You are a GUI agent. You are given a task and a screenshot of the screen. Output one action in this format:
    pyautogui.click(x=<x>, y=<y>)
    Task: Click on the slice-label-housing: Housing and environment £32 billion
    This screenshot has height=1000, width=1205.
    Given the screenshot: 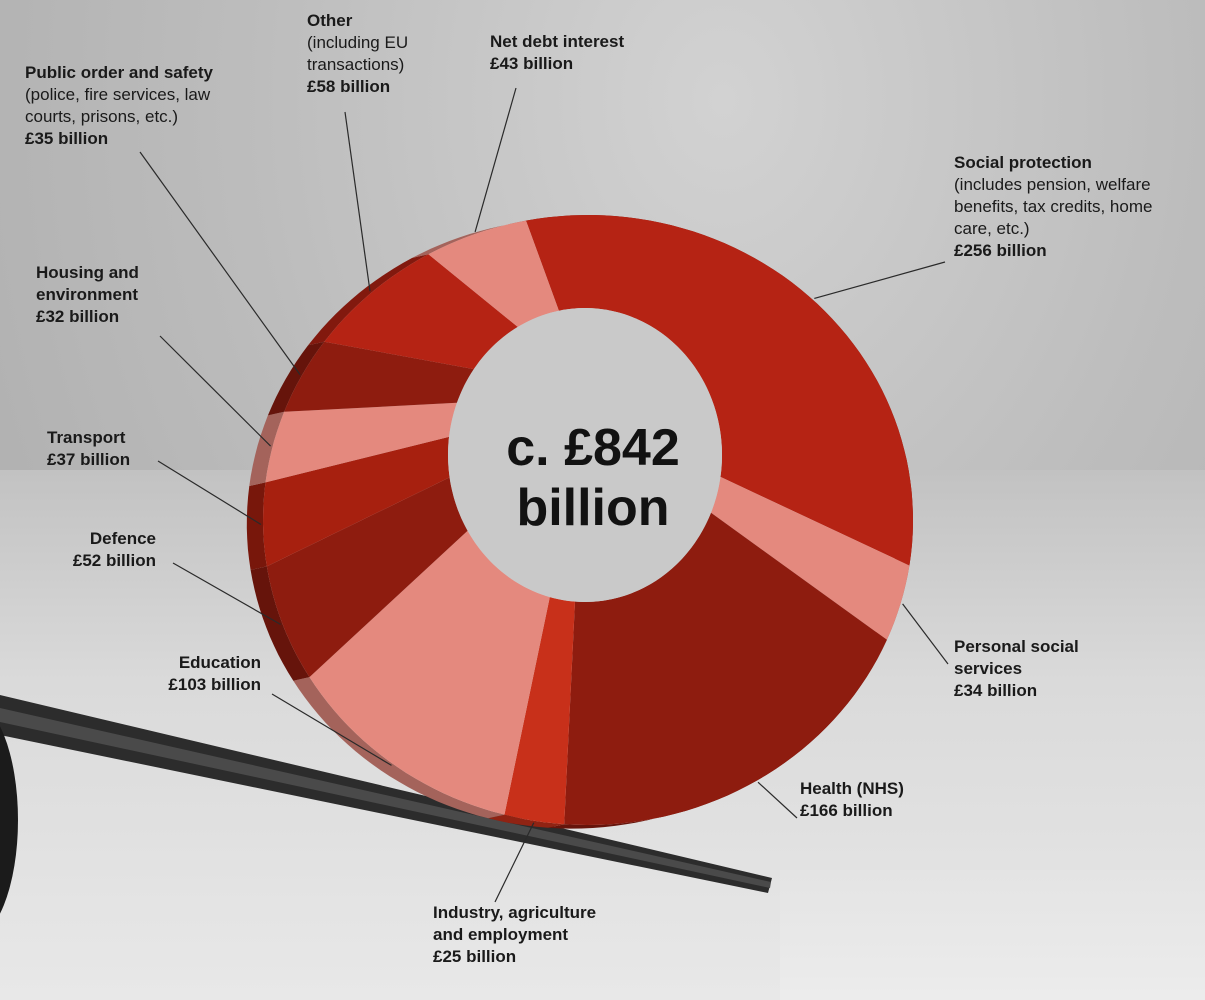 What is the action you would take?
    pyautogui.click(x=106, y=295)
    